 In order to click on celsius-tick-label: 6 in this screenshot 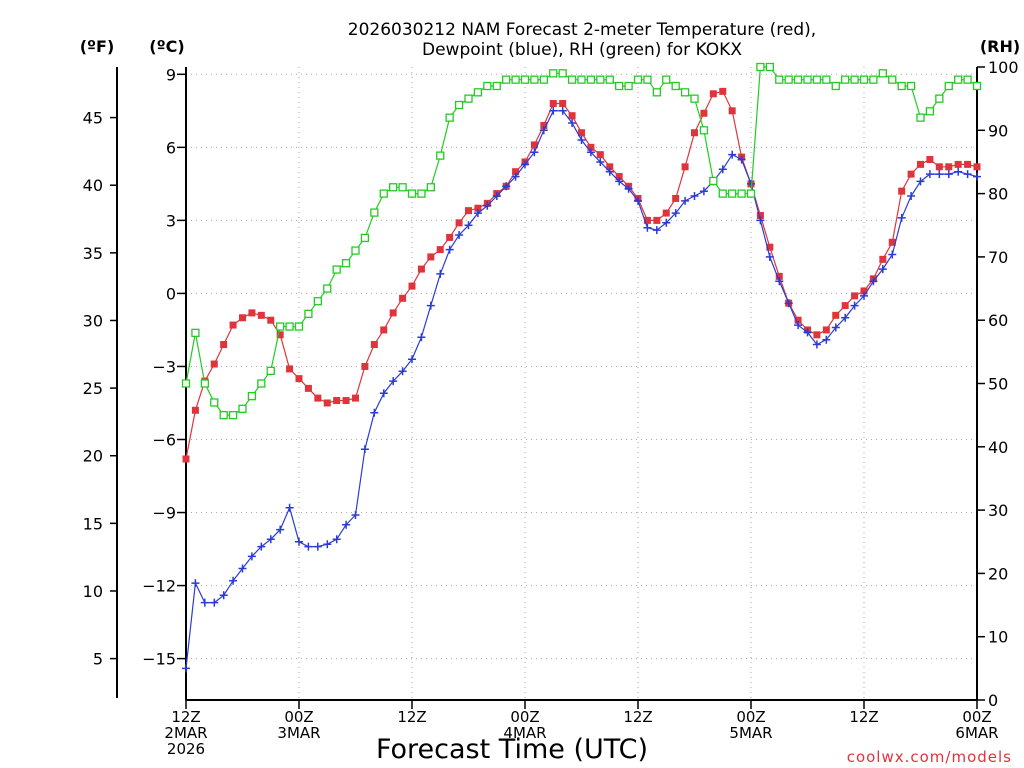, I will do `click(171, 147)`.